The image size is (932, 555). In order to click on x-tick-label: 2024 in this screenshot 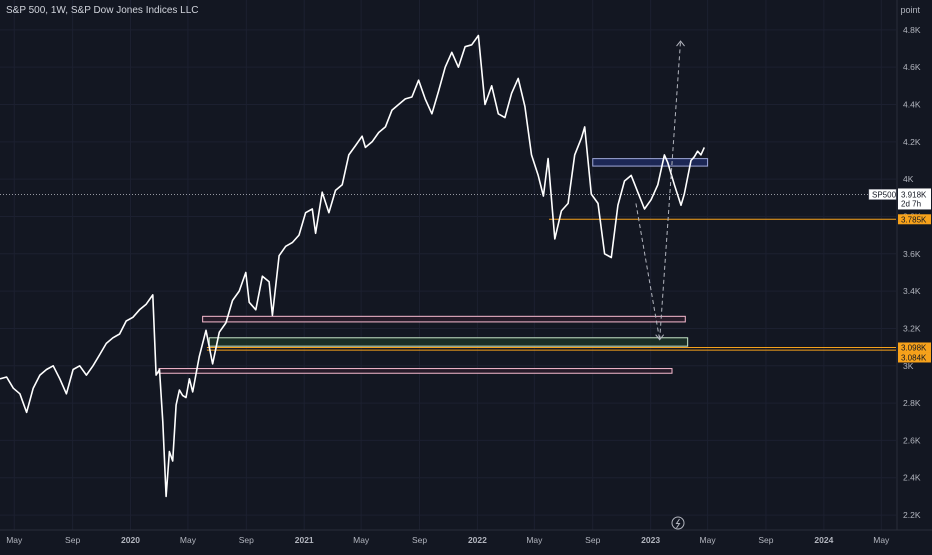, I will do `click(823, 540)`.